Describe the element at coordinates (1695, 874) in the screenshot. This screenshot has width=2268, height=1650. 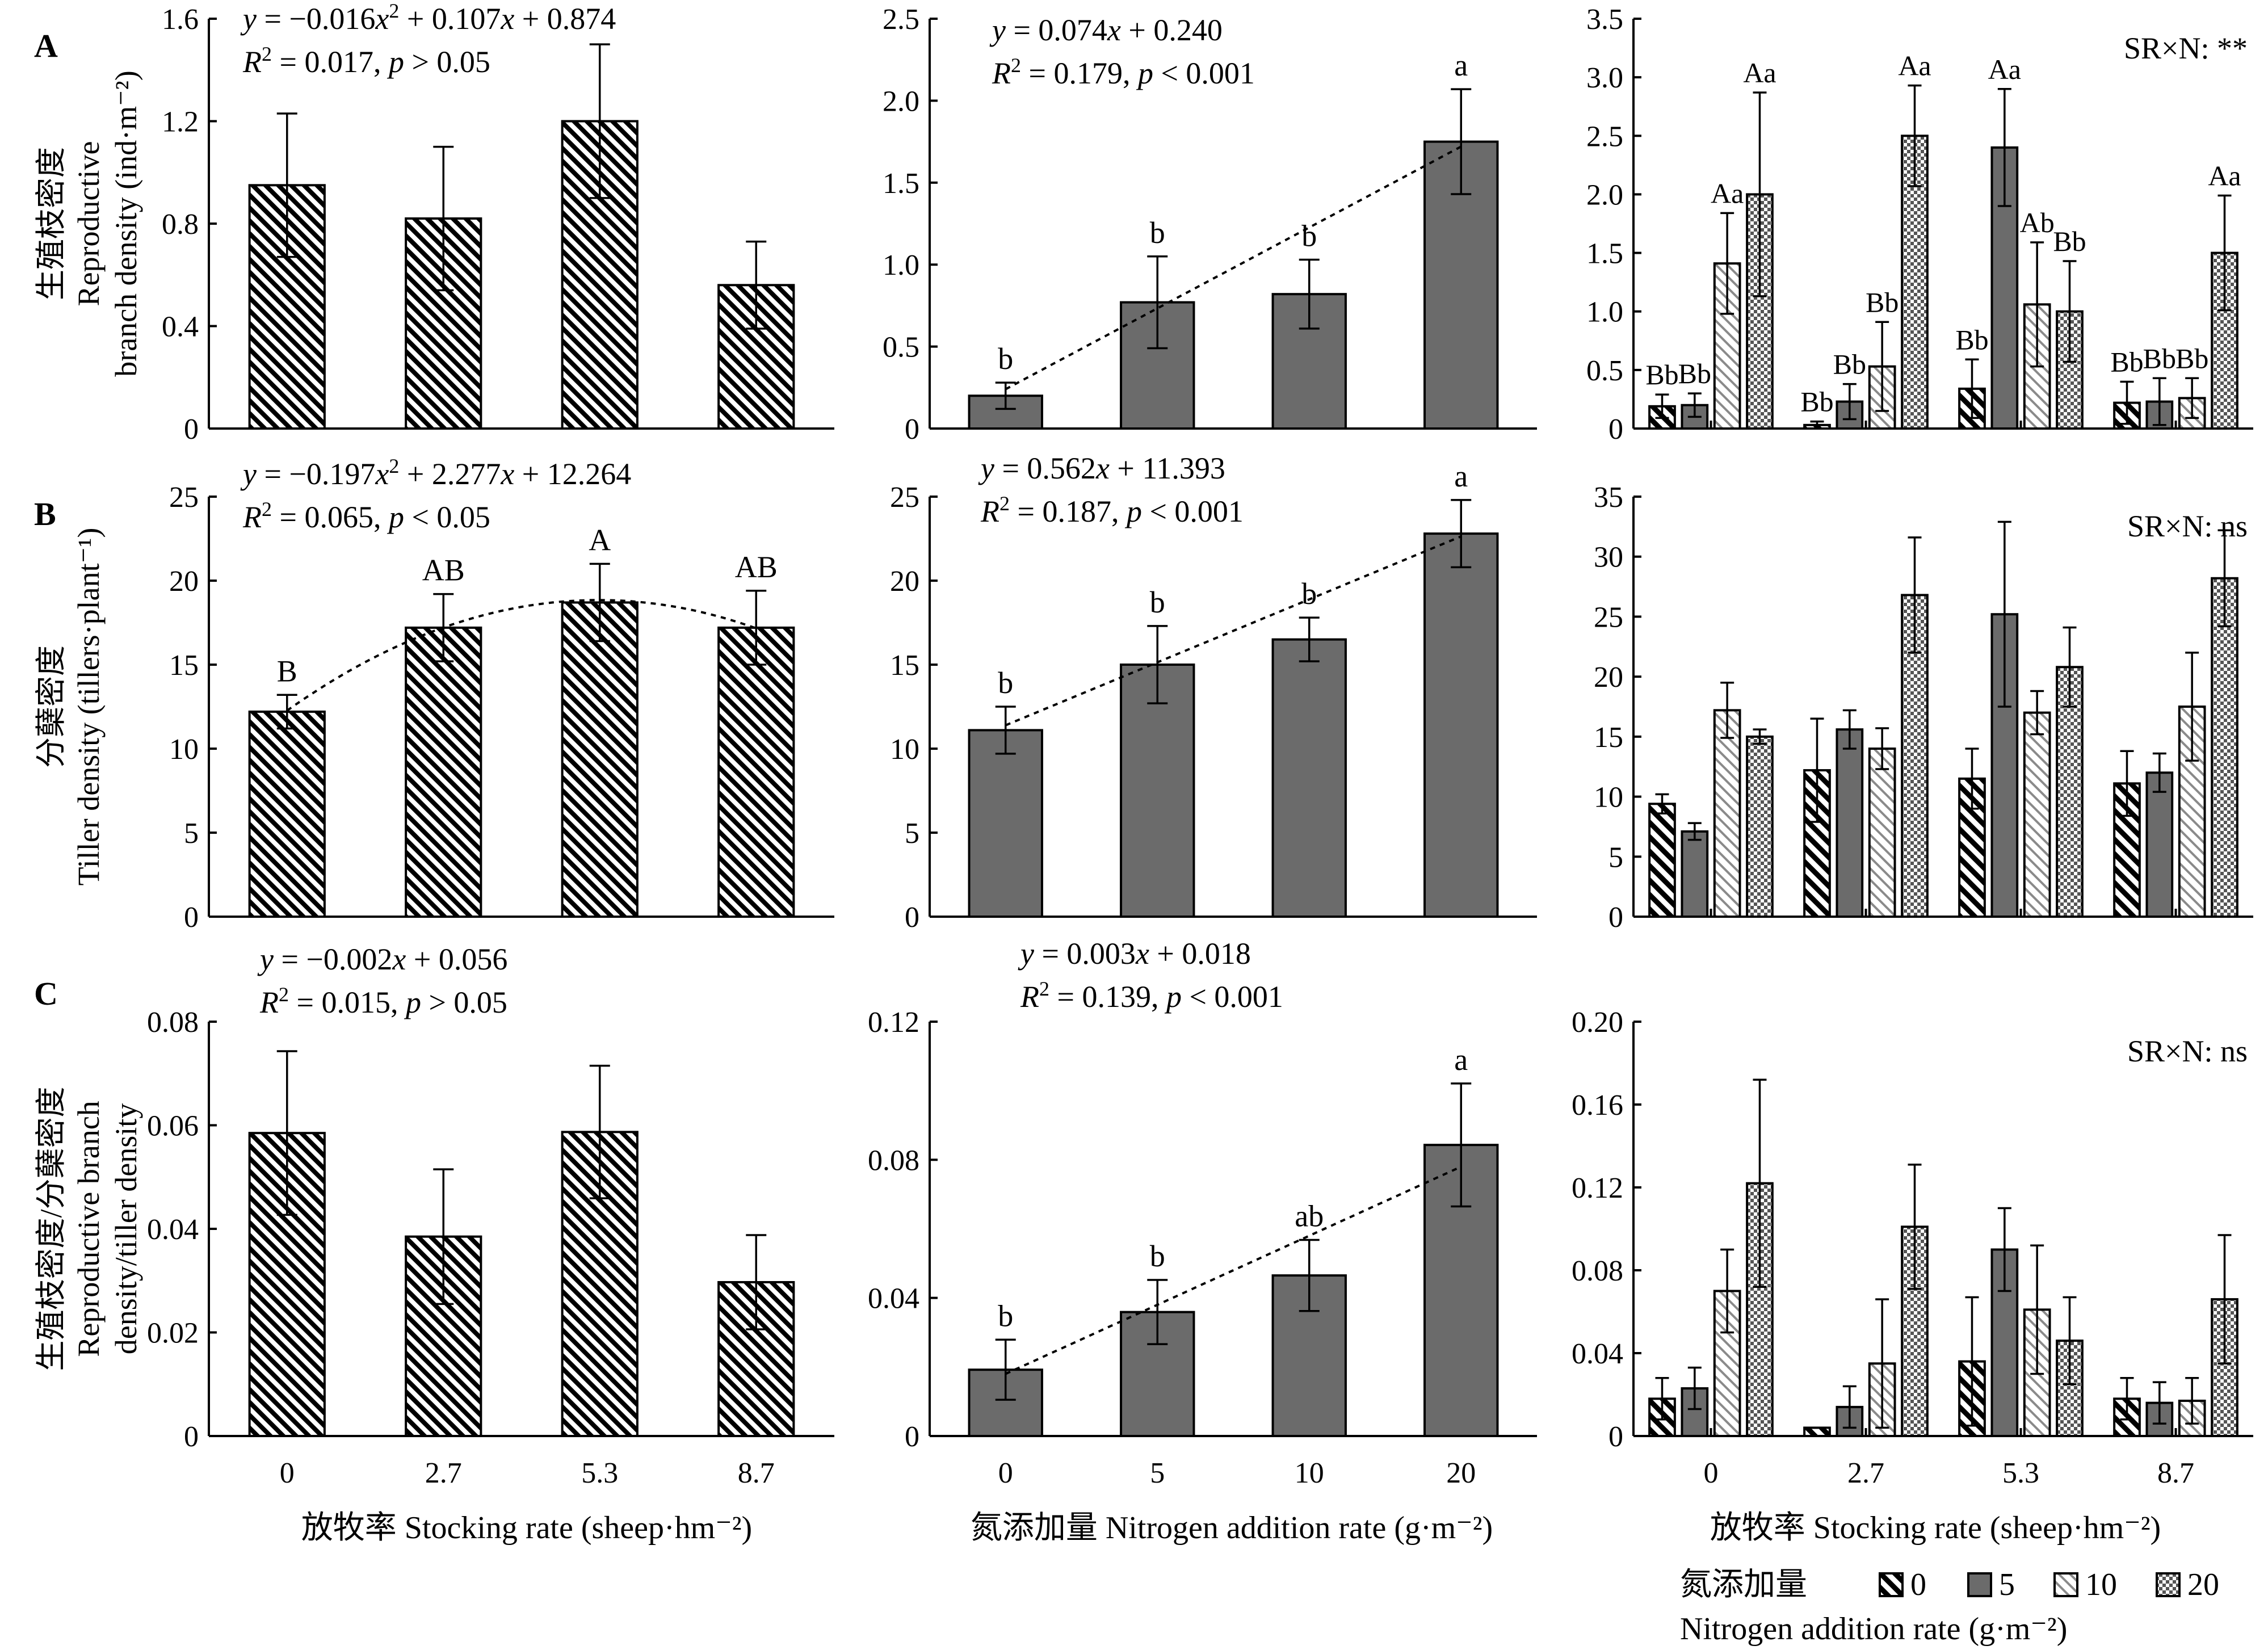
I see `bar-B3-s1-c0` at that location.